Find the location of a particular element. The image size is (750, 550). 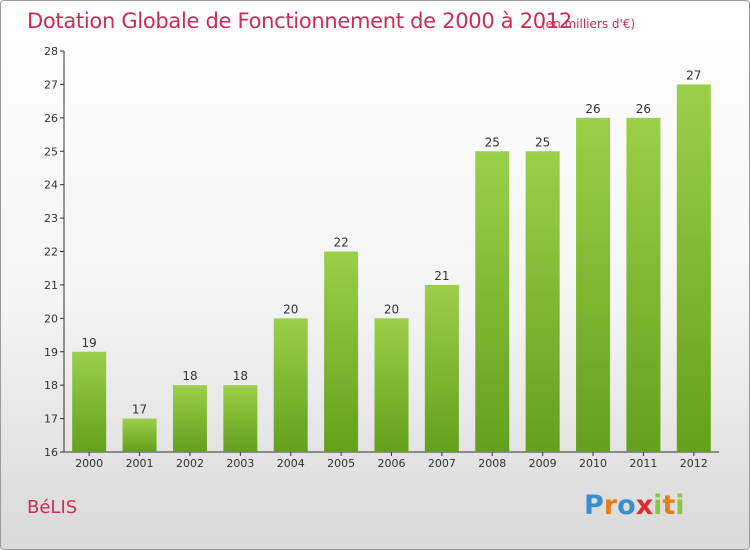

y-tick-label: 24 is located at coordinates (51, 185).